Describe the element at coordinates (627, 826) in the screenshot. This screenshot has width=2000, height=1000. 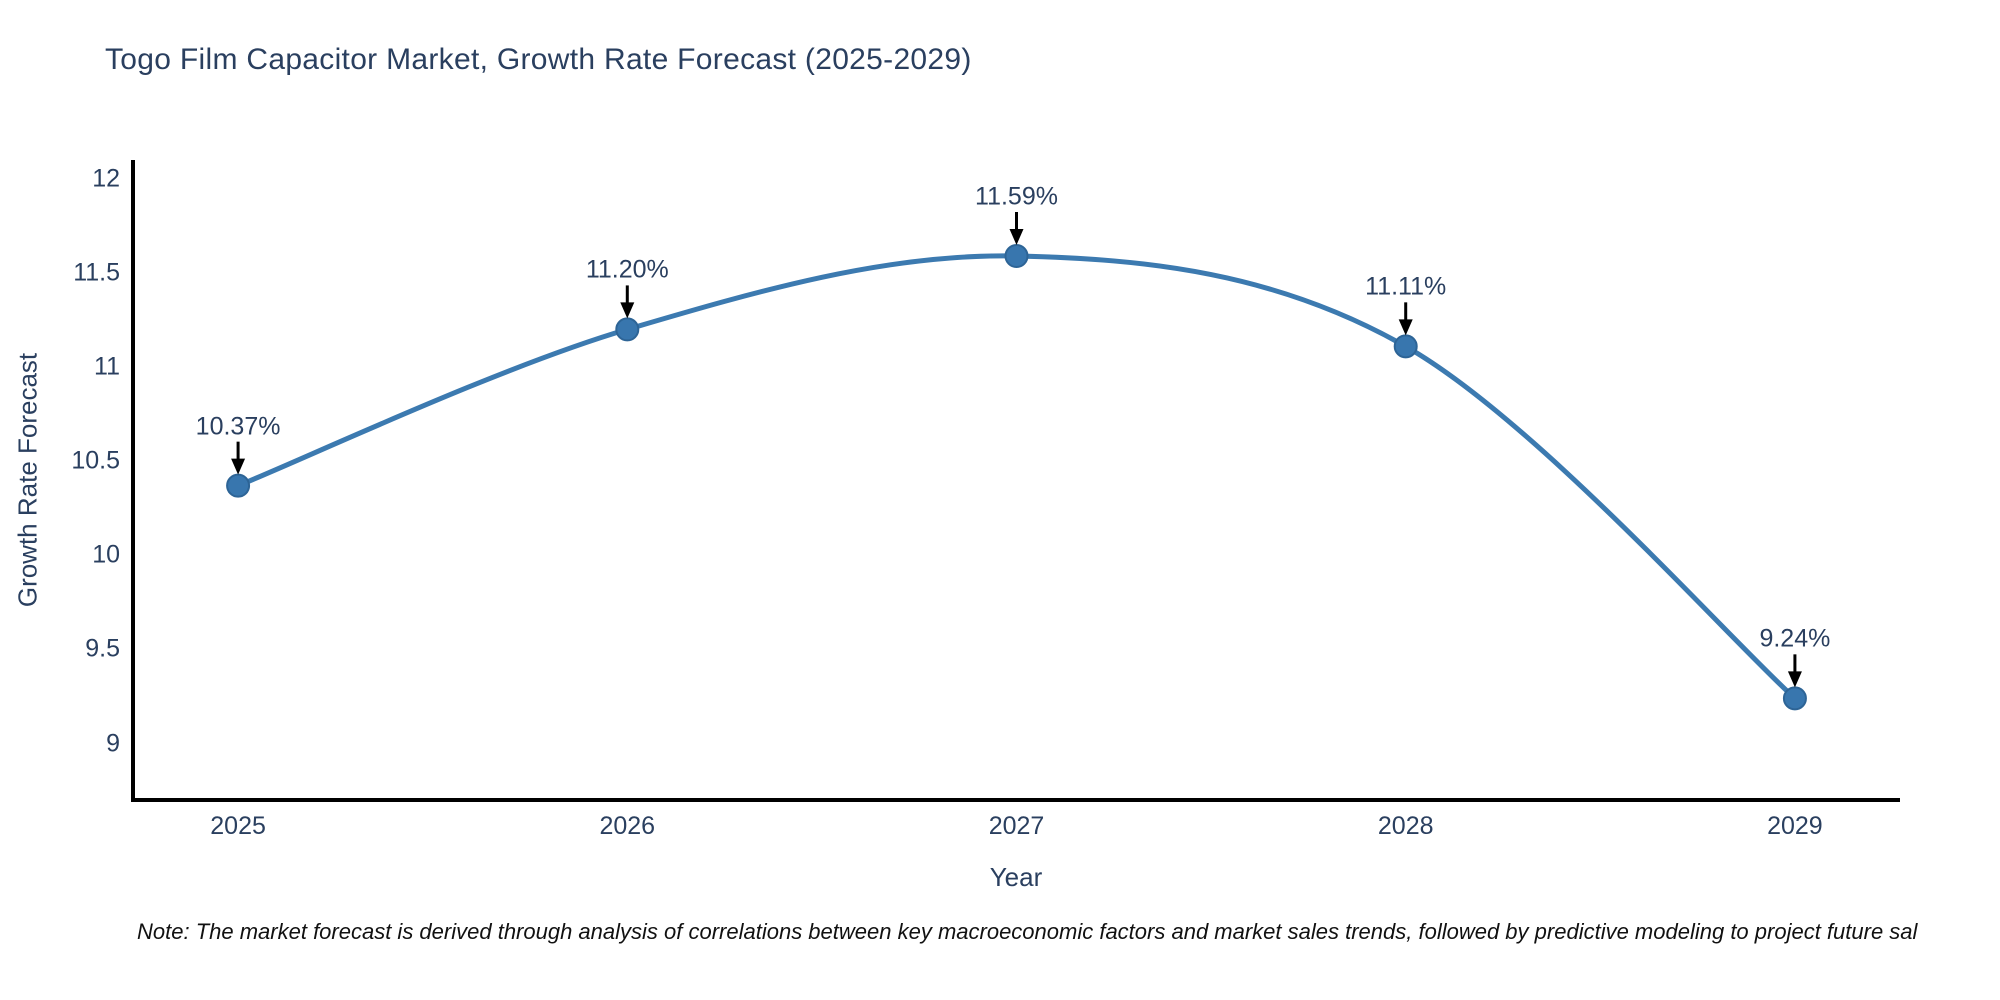
I see `x-tick-label: 2026` at that location.